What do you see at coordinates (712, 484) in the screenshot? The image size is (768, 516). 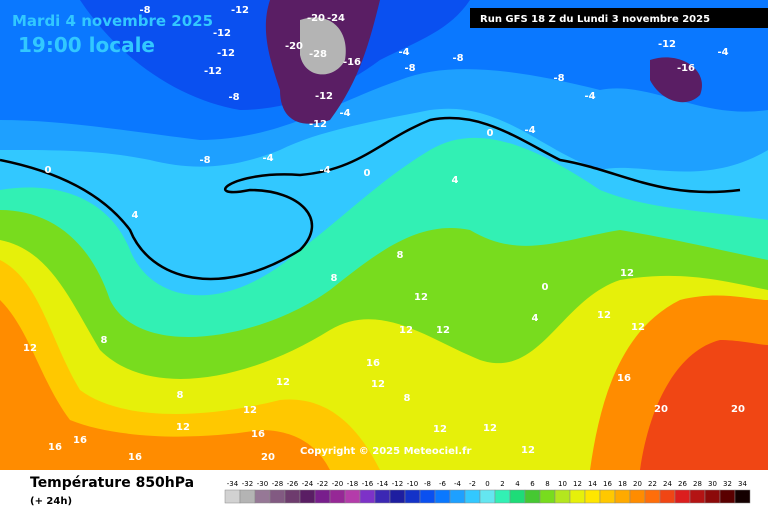 I see `scale-label: 30` at bounding box center [712, 484].